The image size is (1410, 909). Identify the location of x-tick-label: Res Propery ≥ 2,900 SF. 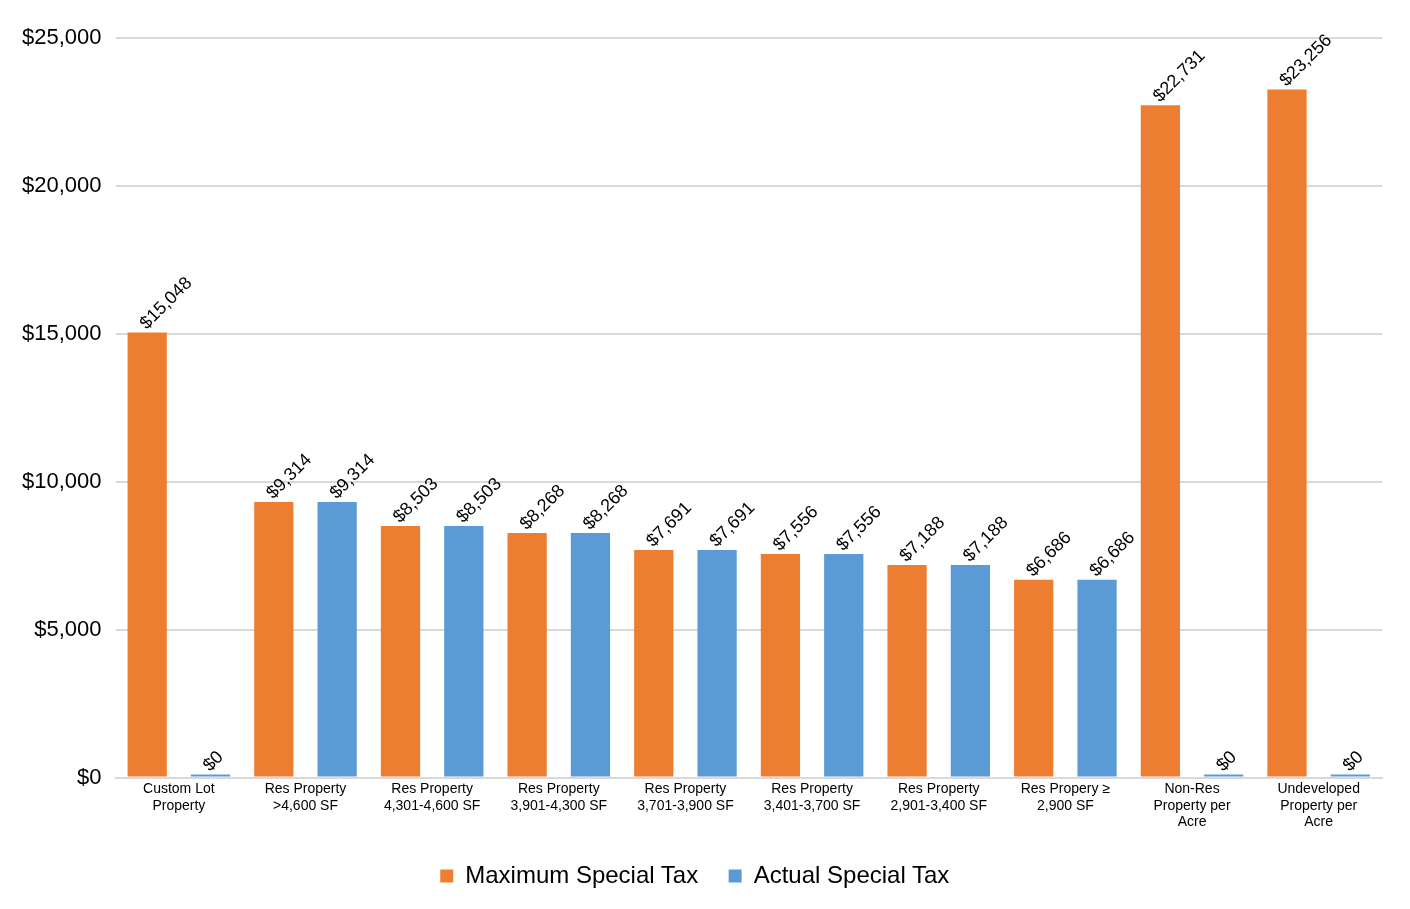
(1065, 796).